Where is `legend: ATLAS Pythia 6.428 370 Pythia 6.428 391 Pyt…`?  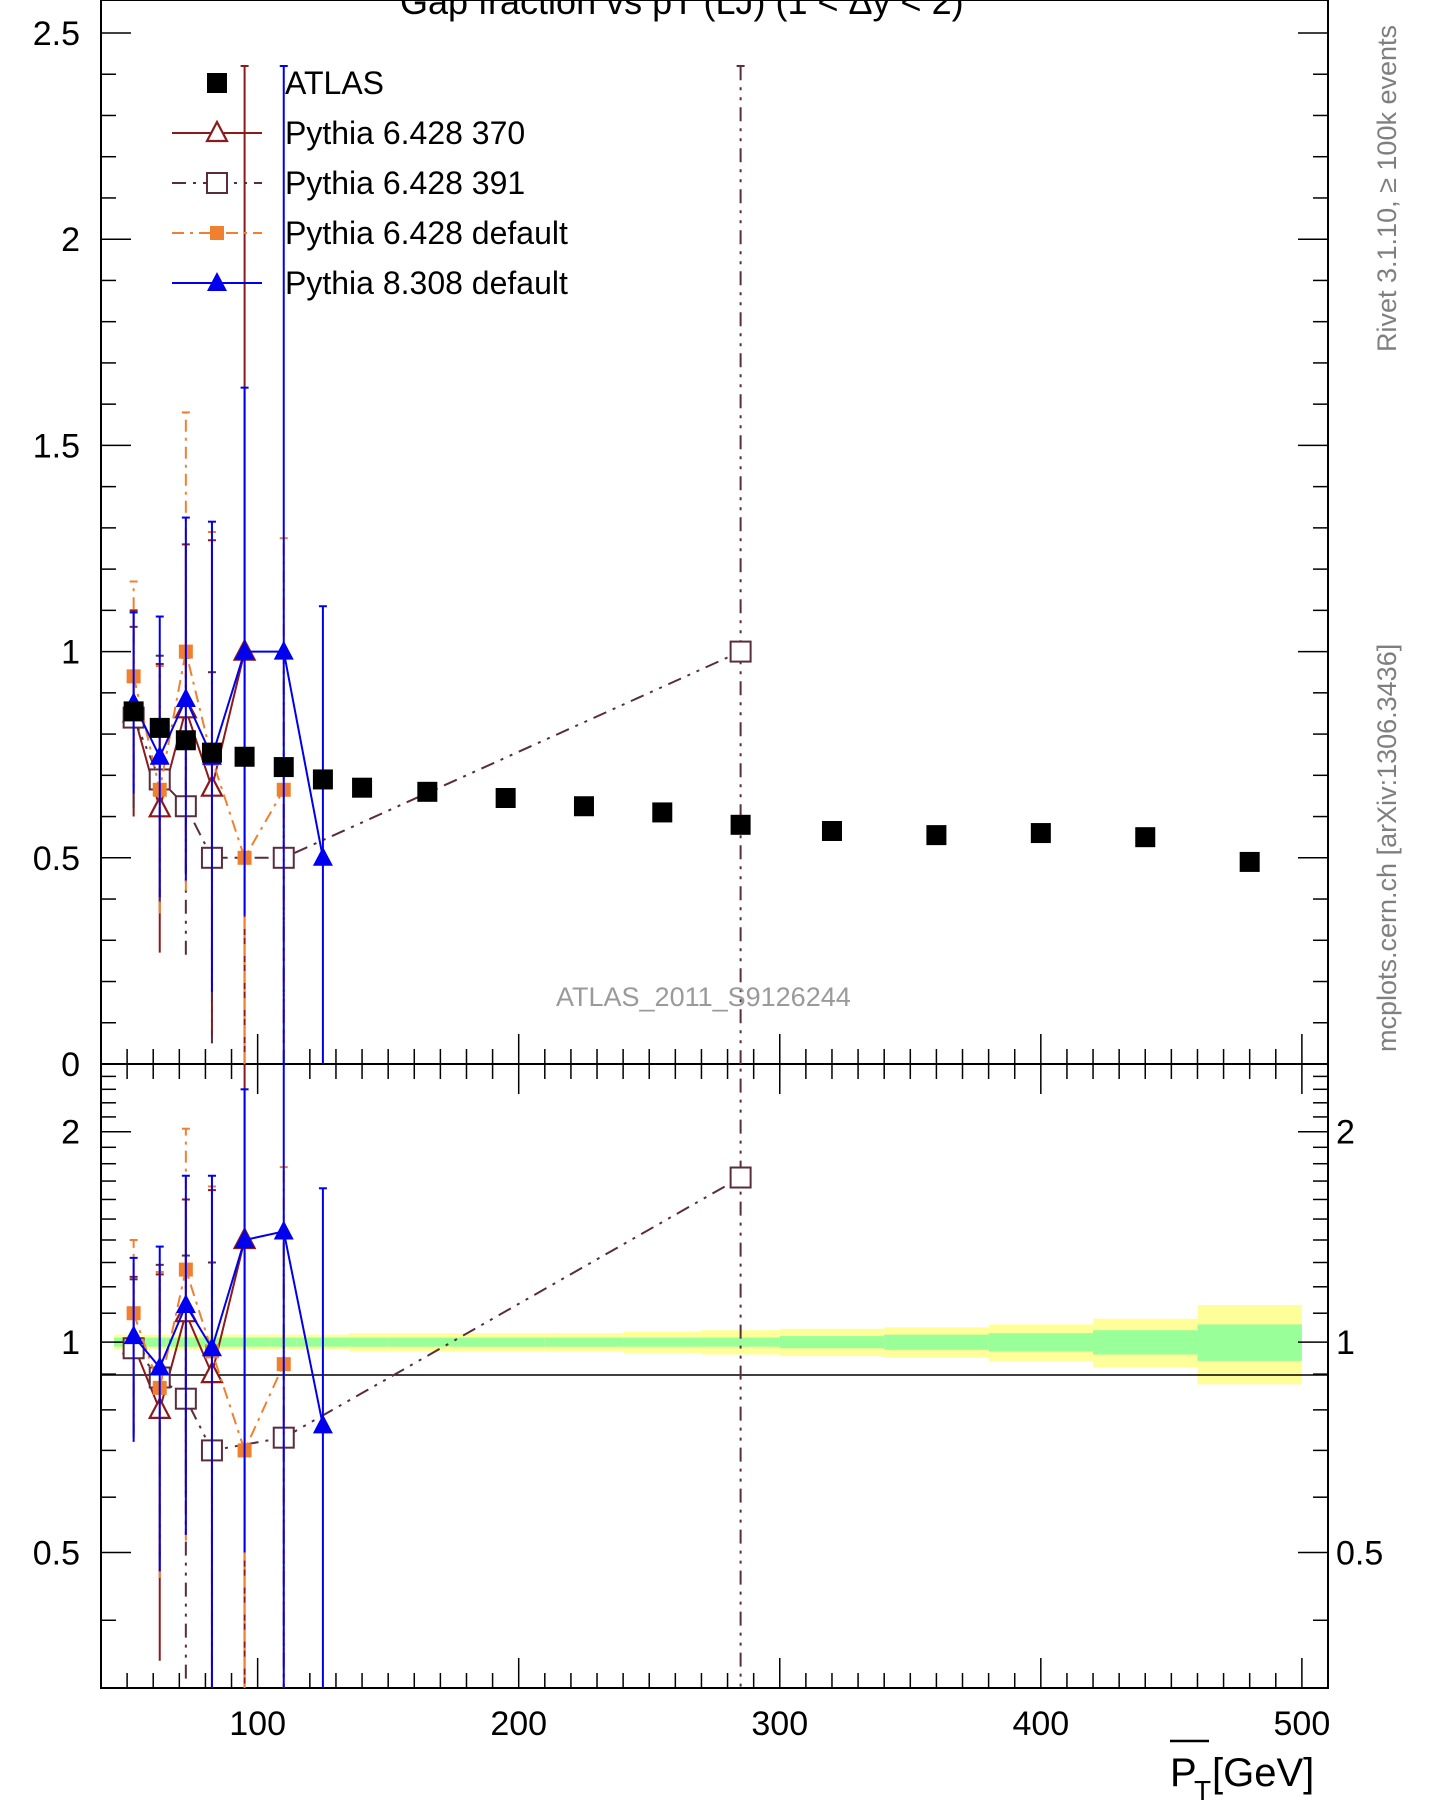 legend: ATLAS Pythia 6.428 370 Pythia 6.428 391 Pyt… is located at coordinates (370, 183).